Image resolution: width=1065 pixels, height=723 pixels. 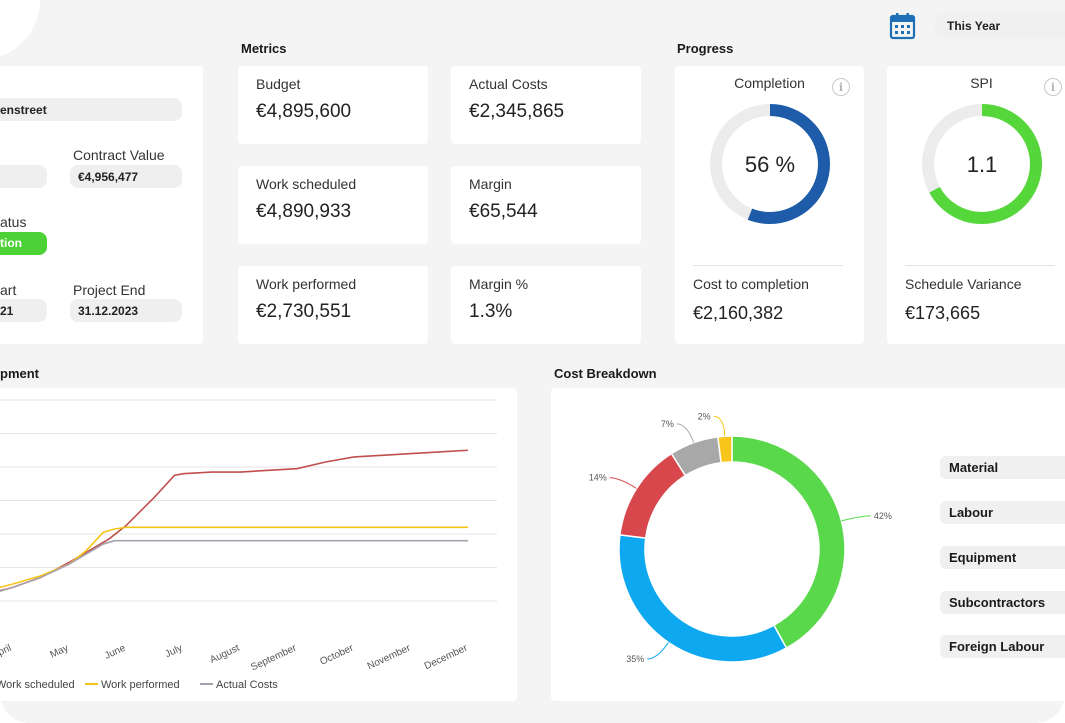 What do you see at coordinates (503, 211) in the screenshot?
I see `metric-value: €65,544` at bounding box center [503, 211].